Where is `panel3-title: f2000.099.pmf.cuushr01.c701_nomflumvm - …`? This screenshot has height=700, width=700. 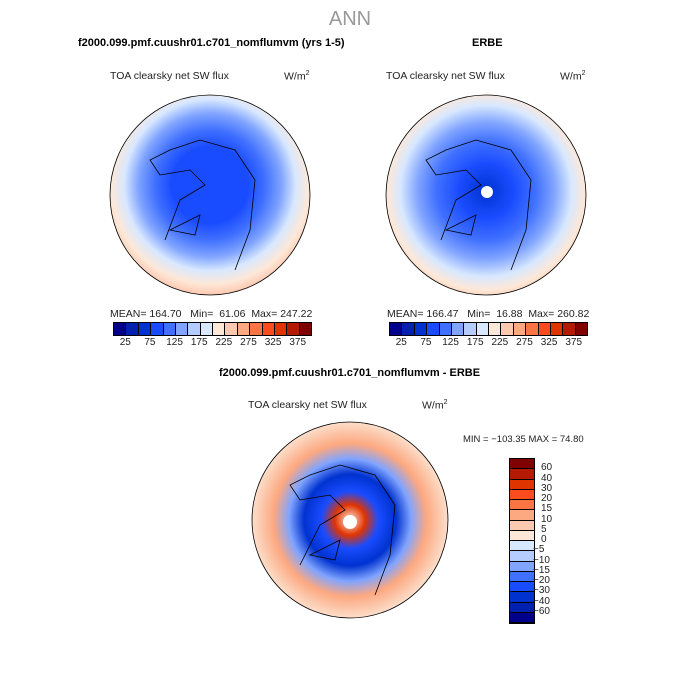
panel3-title: f2000.099.pmf.cuushr01.c701_nomflumvm - … is located at coordinates (350, 373).